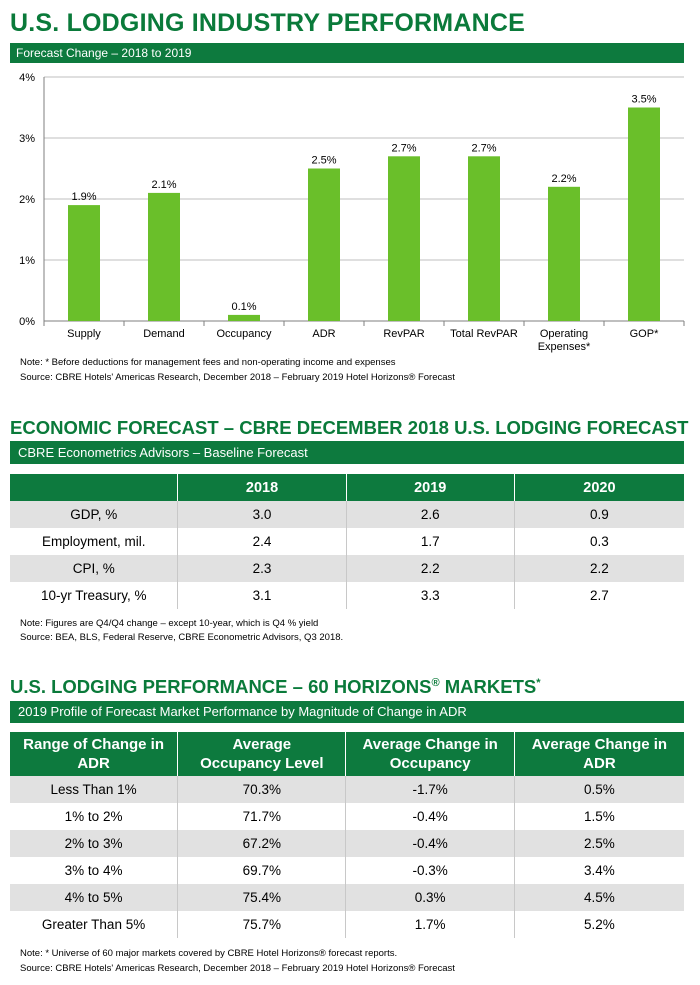 This screenshot has height=985, width=700. What do you see at coordinates (27, 139) in the screenshot?
I see `y-tick-label: 3%` at bounding box center [27, 139].